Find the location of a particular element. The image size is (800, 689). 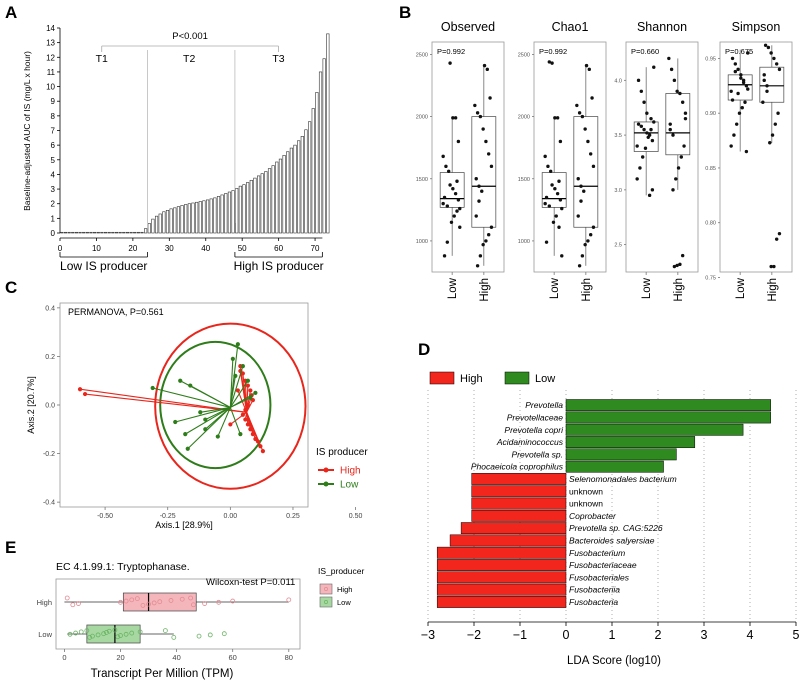

a-group-label-low: Low IS producer is located at coordinates (103, 266).